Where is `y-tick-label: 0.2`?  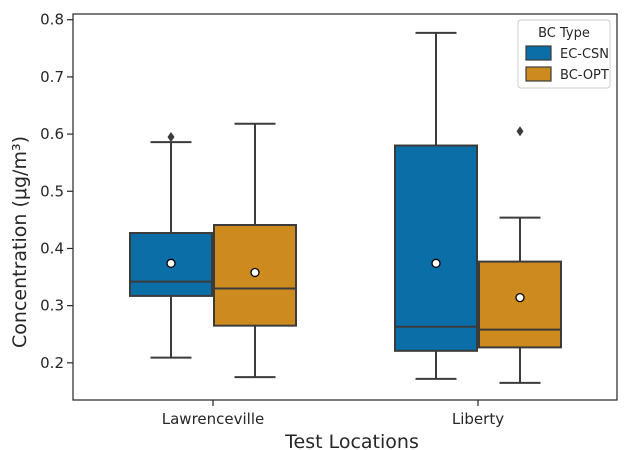 y-tick-label: 0.2 is located at coordinates (52, 363).